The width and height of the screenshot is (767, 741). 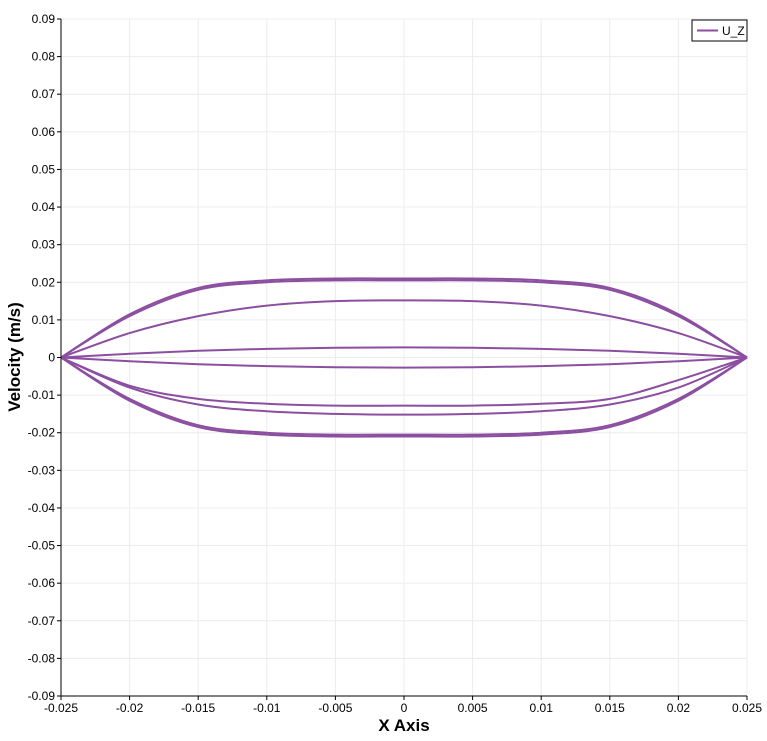 I want to click on x-tick-label: -0.02, so click(x=130, y=708).